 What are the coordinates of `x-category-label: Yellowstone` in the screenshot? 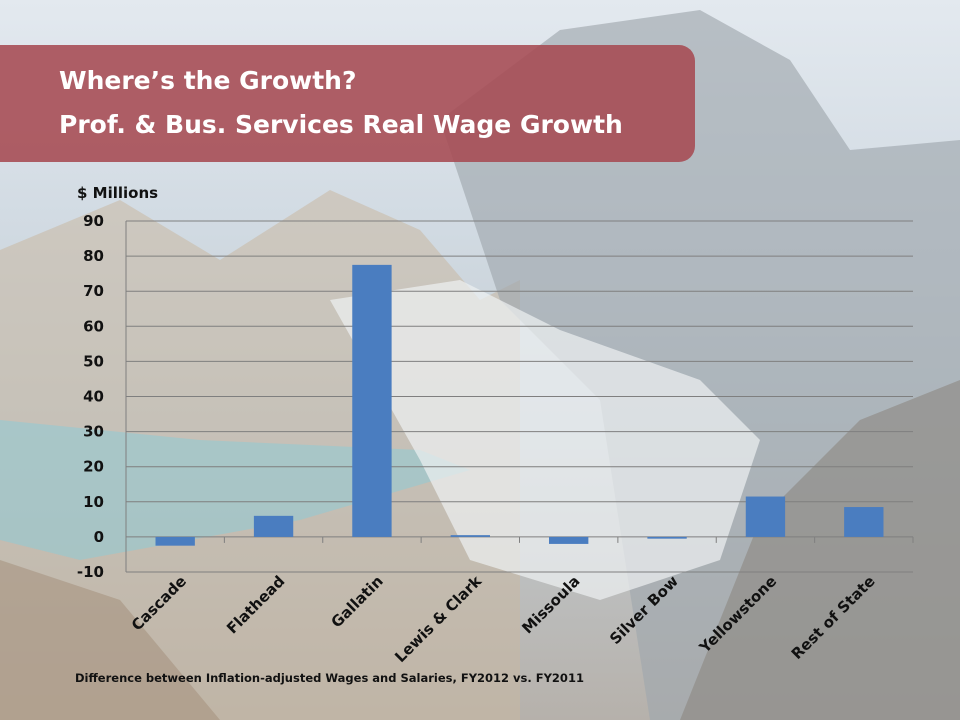 It's located at (737, 614).